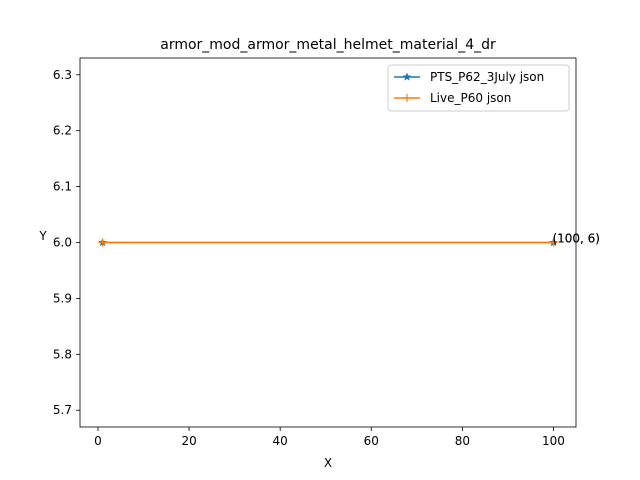 The height and width of the screenshot is (480, 640). Describe the element at coordinates (62, 298) in the screenshot. I see `y-tick-label: 5.9` at that location.